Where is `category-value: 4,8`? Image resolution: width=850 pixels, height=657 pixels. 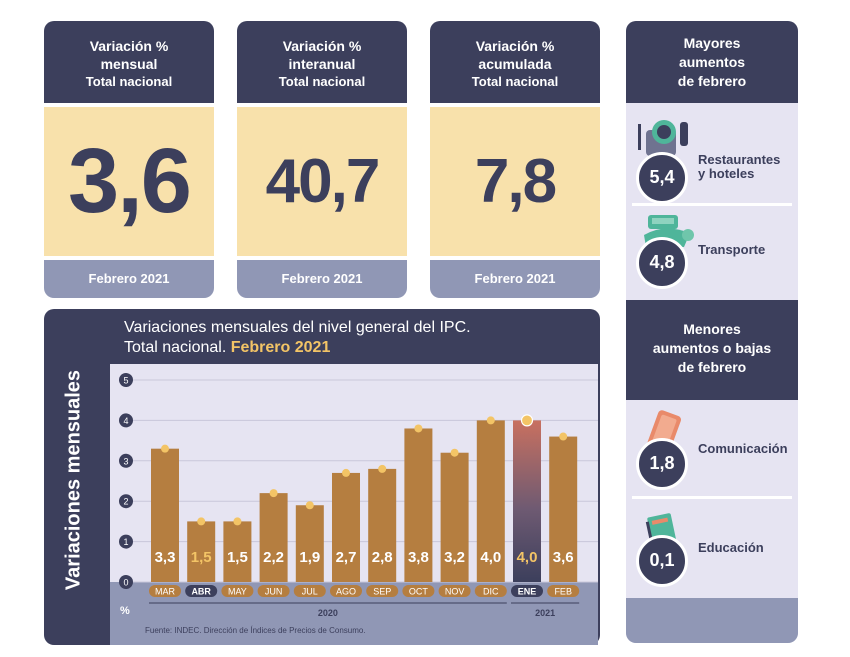
category-value: 4,8 is located at coordinates (662, 263).